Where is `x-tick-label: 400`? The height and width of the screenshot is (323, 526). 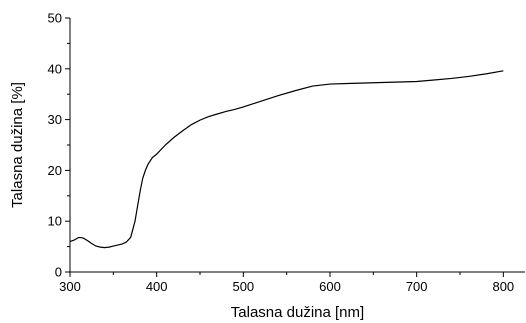
x-tick-label: 400 is located at coordinates (157, 286).